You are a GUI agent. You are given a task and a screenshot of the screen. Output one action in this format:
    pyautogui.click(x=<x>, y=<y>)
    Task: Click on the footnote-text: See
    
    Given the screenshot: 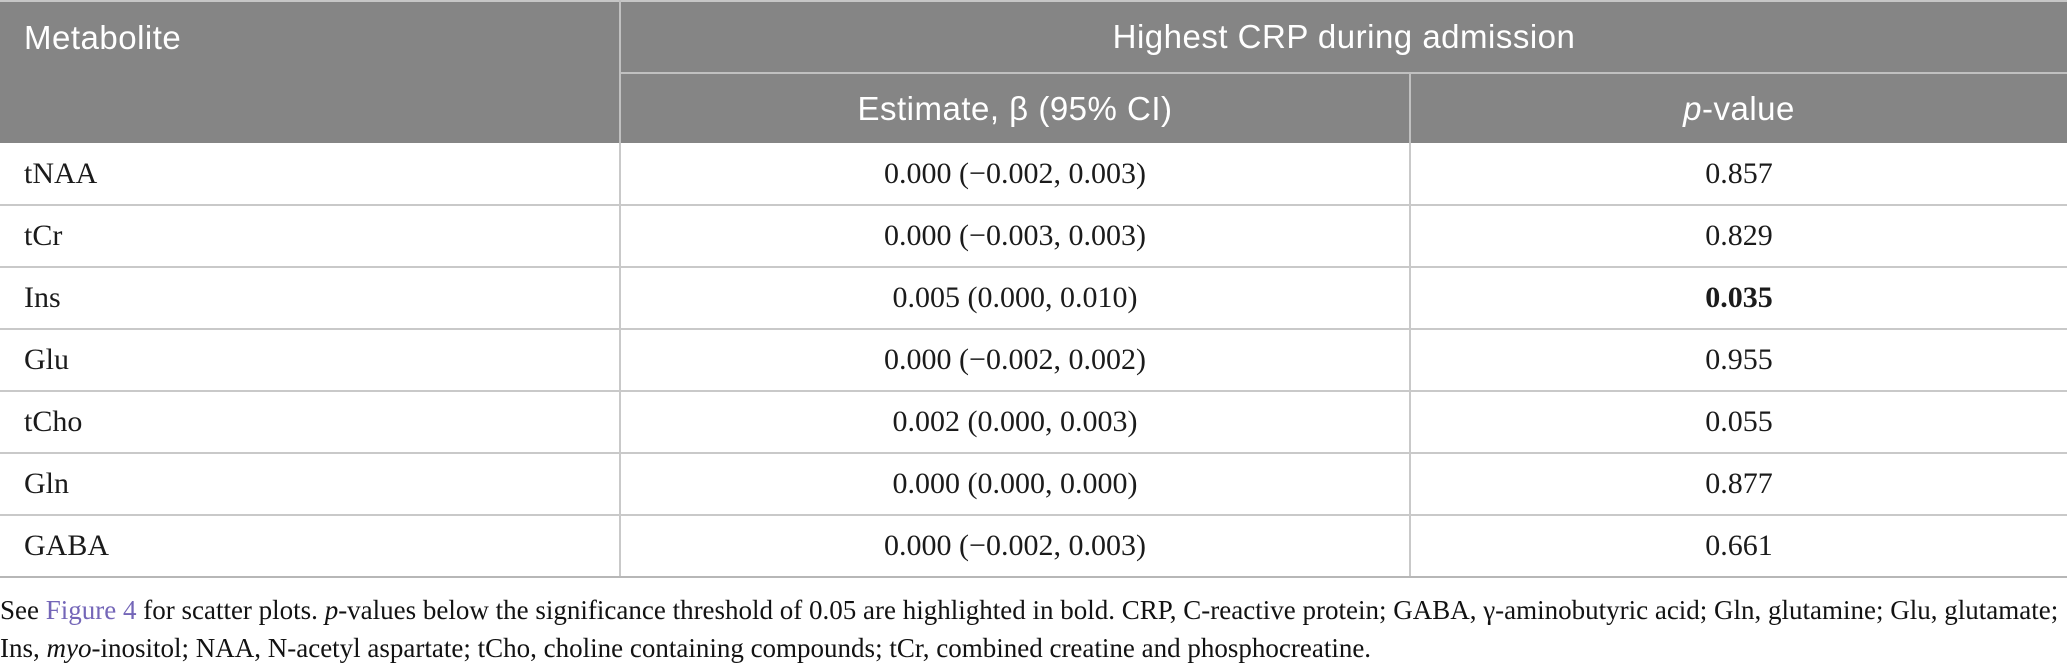 What is the action you would take?
    pyautogui.click(x=23, y=610)
    